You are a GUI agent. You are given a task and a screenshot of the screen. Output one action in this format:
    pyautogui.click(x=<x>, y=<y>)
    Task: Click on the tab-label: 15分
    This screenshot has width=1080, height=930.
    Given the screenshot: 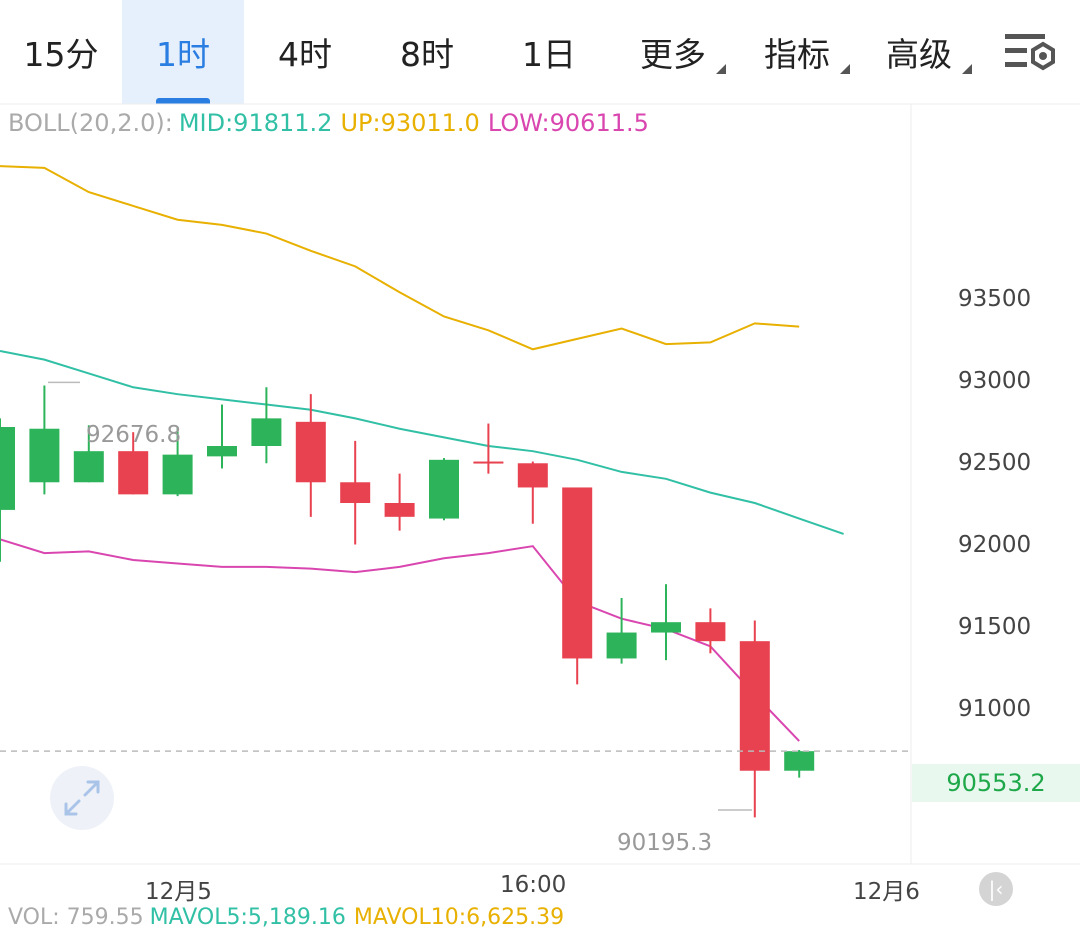 What is the action you would take?
    pyautogui.click(x=61, y=54)
    